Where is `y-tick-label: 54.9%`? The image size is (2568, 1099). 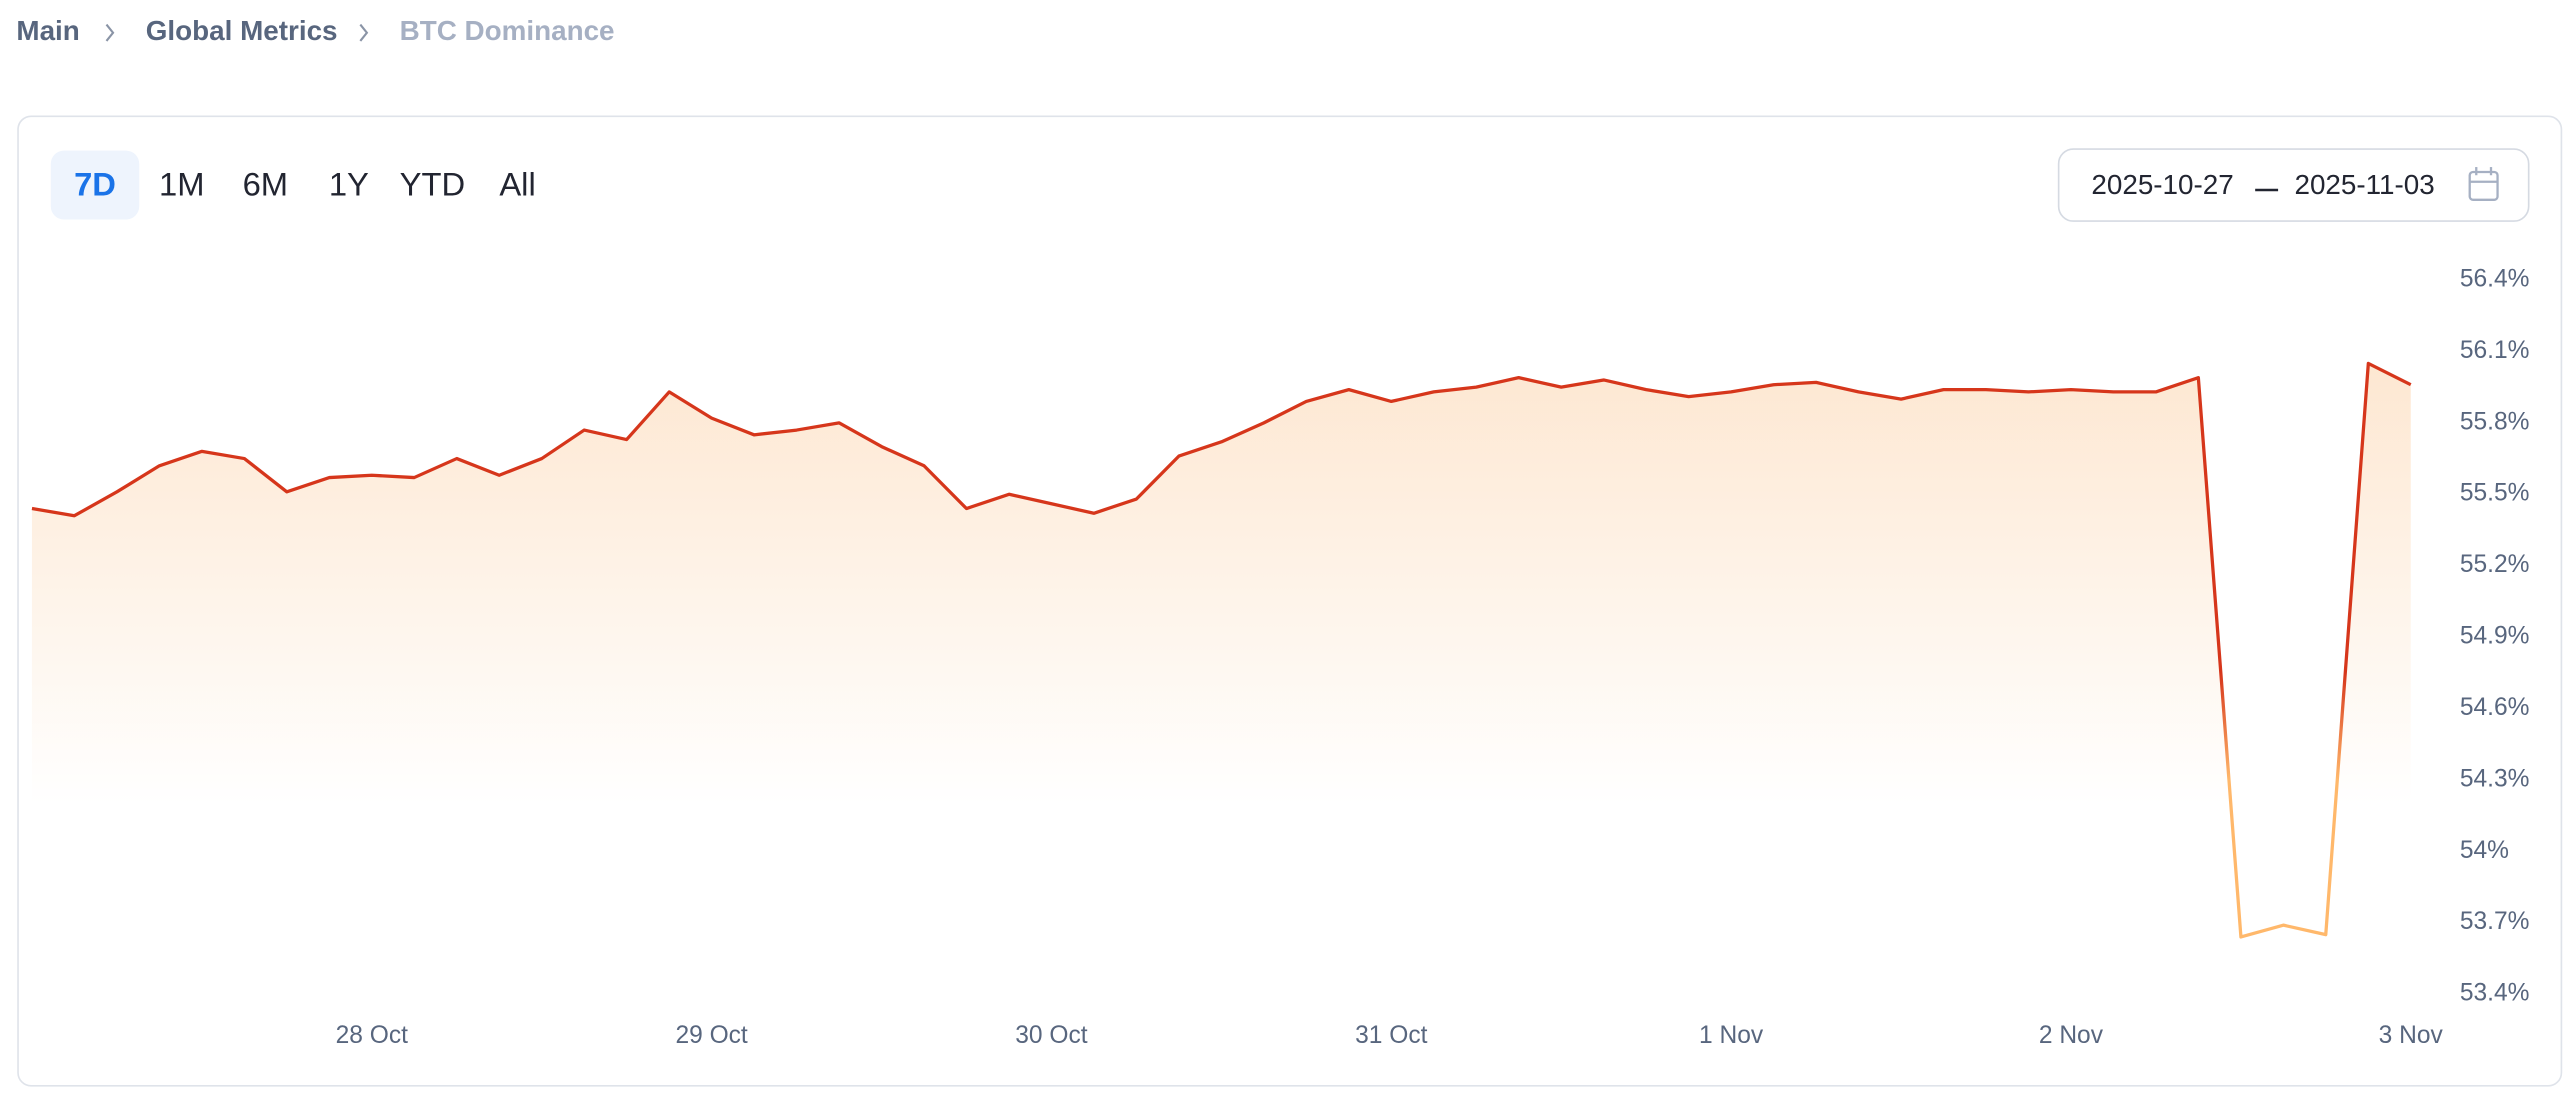 y-tick-label: 54.9% is located at coordinates (2495, 636).